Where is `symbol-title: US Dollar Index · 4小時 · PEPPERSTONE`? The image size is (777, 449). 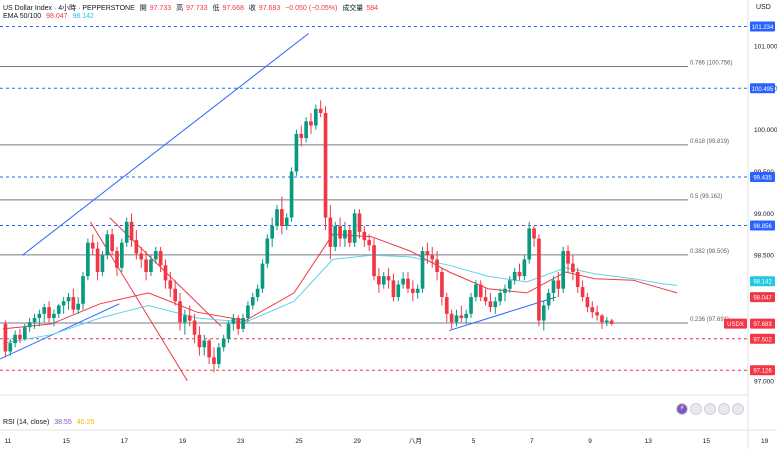 symbol-title: US Dollar Index · 4小時 · PEPPERSTONE is located at coordinates (69, 8).